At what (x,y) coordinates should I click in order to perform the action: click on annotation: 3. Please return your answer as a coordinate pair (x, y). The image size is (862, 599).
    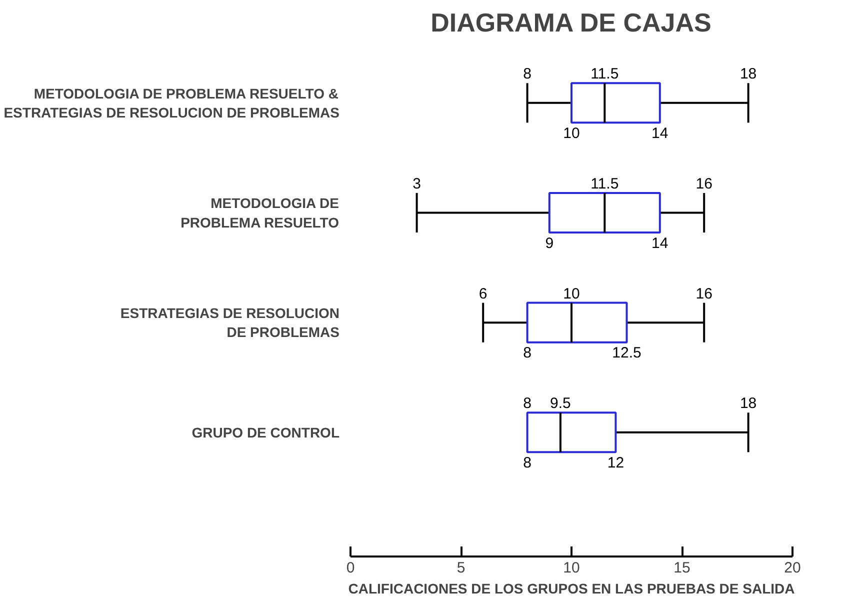
    Looking at the image, I should click on (416, 184).